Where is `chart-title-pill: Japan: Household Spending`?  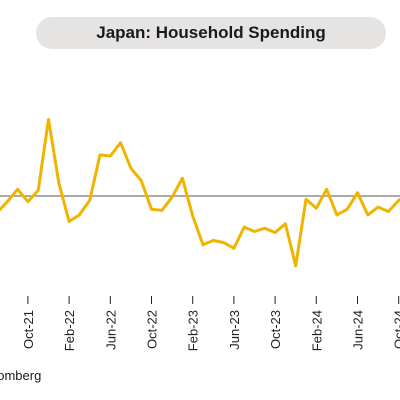
chart-title-pill: Japan: Household Spending is located at coordinates (211, 33).